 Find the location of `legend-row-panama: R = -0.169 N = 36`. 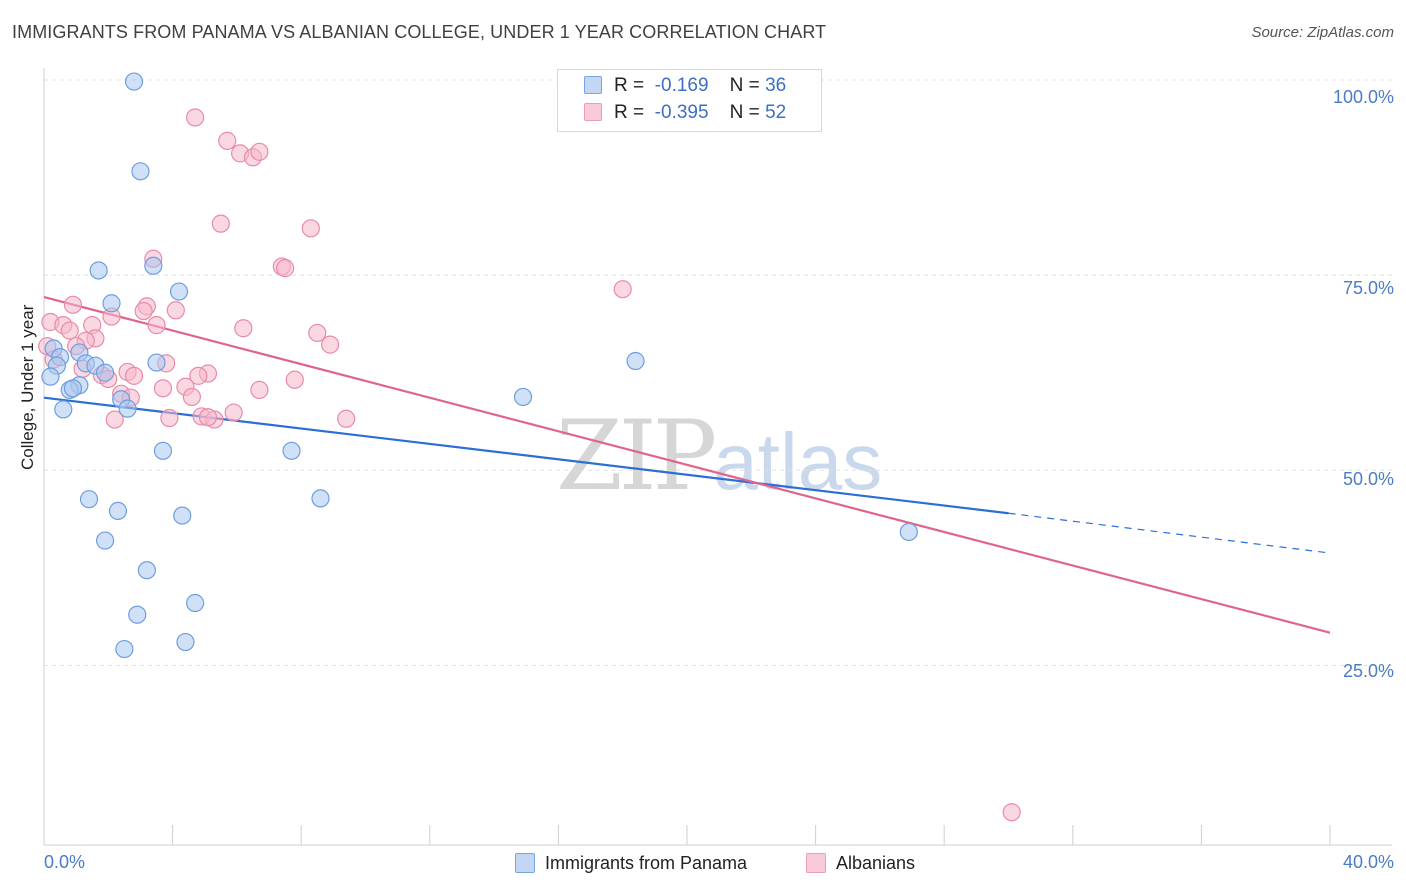

legend-row-panama: R = -0.169 N = 36 is located at coordinates (685, 87).